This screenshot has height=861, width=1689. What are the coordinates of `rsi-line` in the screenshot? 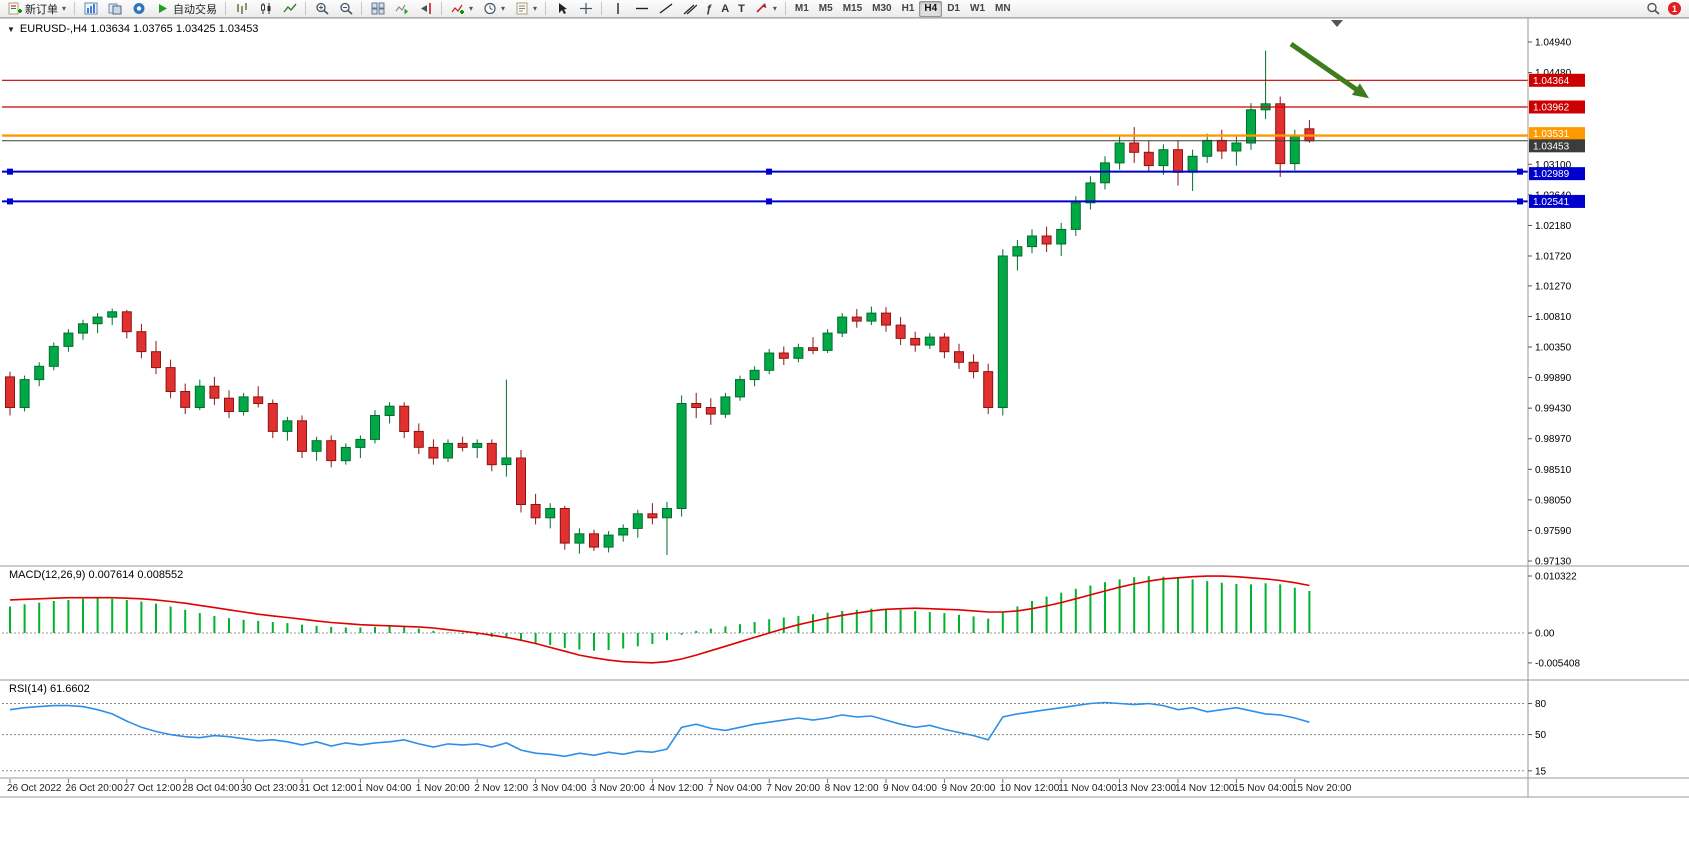 It's located at (659, 729).